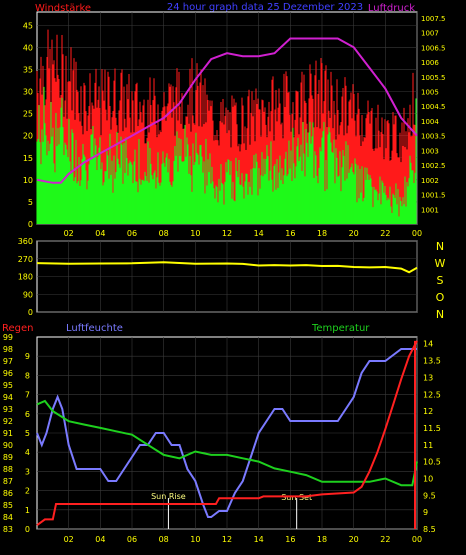 This screenshot has width=466, height=555. Describe the element at coordinates (8, 469) in the screenshot. I see `humidity-tick-label: 88` at that location.